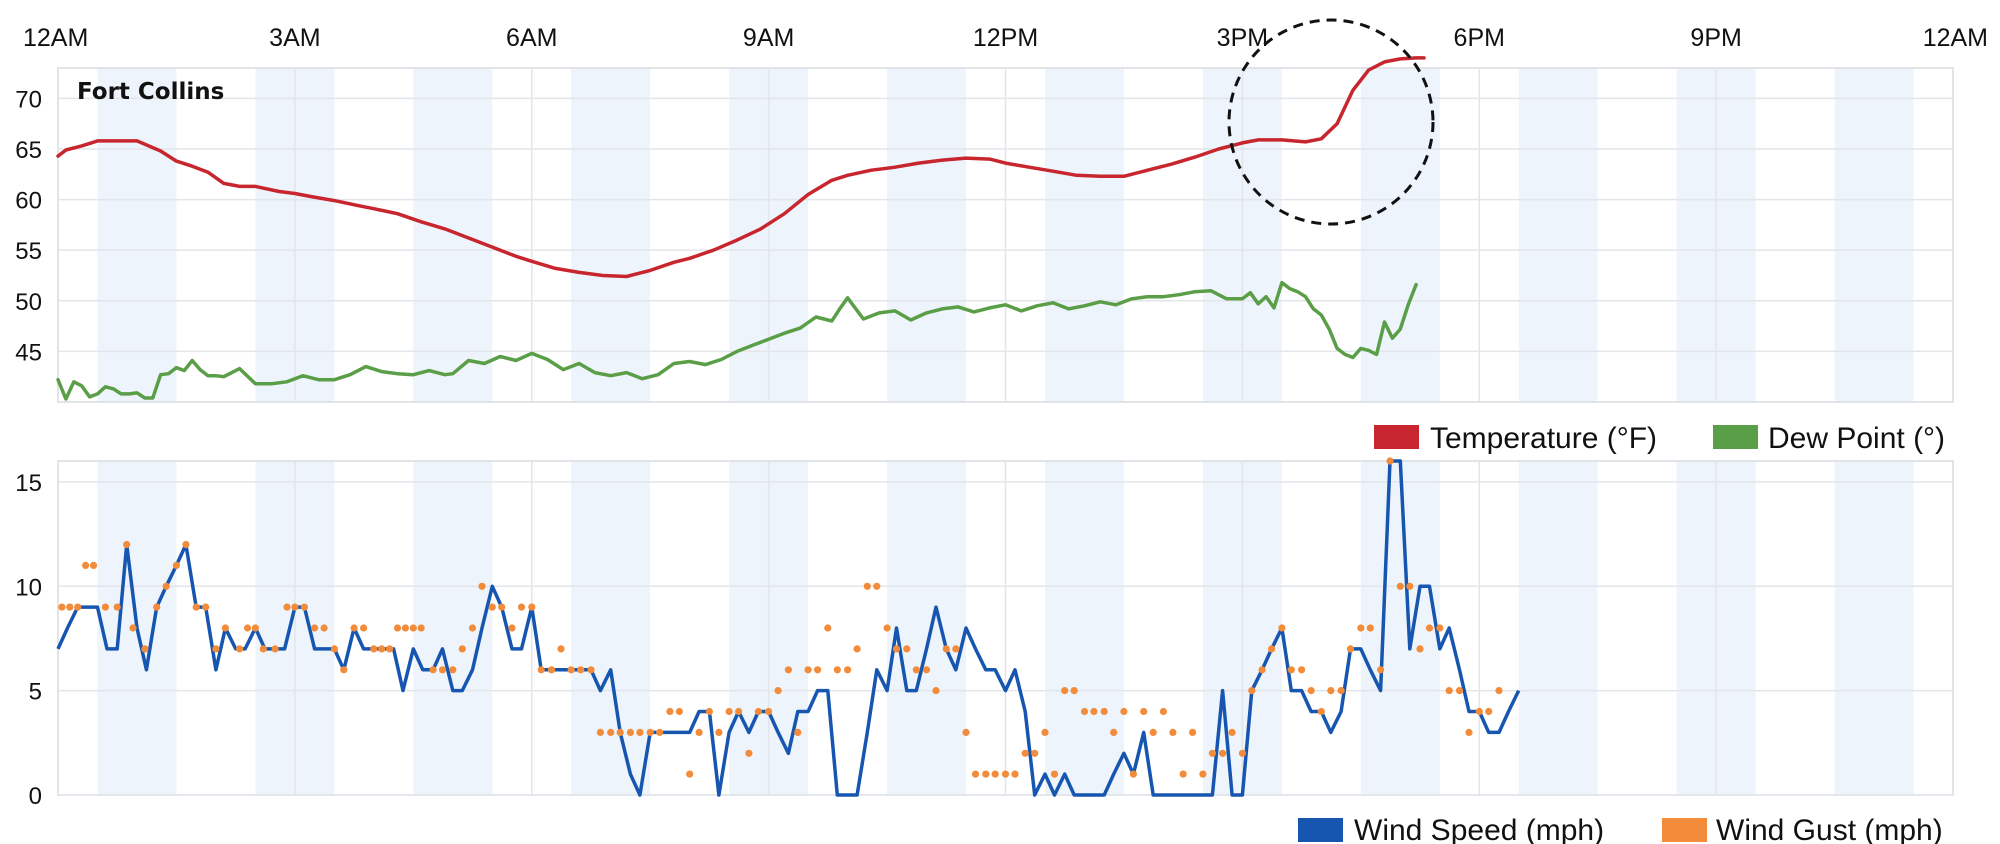 This screenshot has width=2000, height=844. What do you see at coordinates (531, 38) in the screenshot?
I see `time-tick-label: 6AM` at bounding box center [531, 38].